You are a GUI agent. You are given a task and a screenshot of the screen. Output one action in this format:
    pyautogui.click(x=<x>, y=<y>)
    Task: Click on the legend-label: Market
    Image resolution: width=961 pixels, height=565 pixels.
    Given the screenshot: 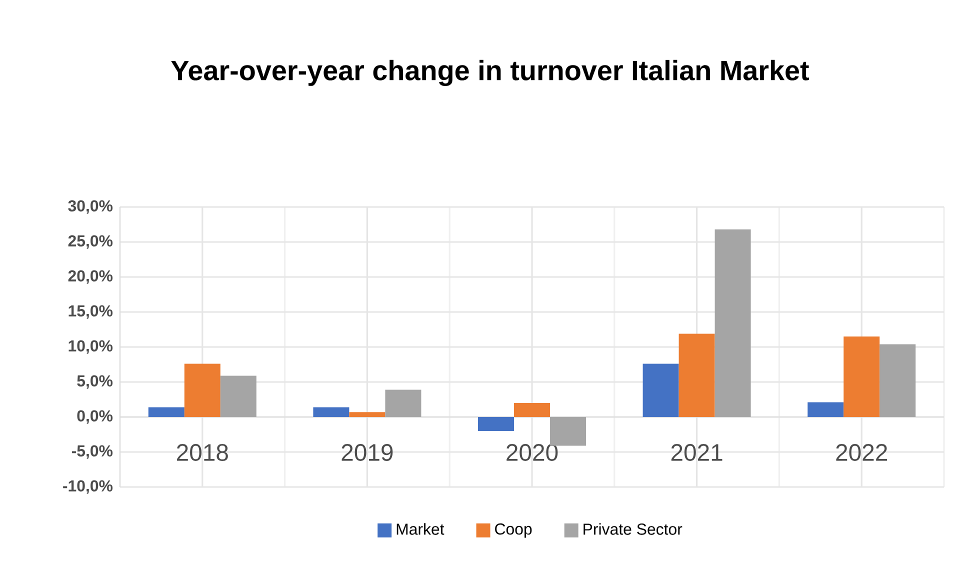 What is the action you would take?
    pyautogui.click(x=420, y=529)
    